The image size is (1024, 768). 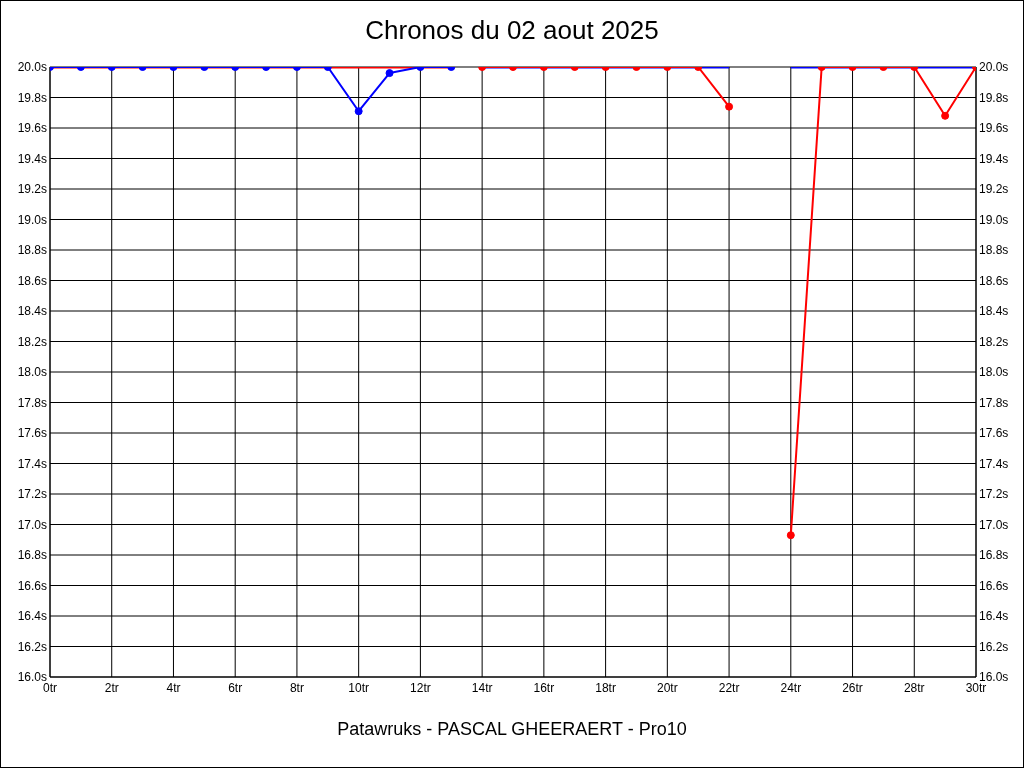 I want to click on y-tick-label: 18.6s, so click(x=32, y=280).